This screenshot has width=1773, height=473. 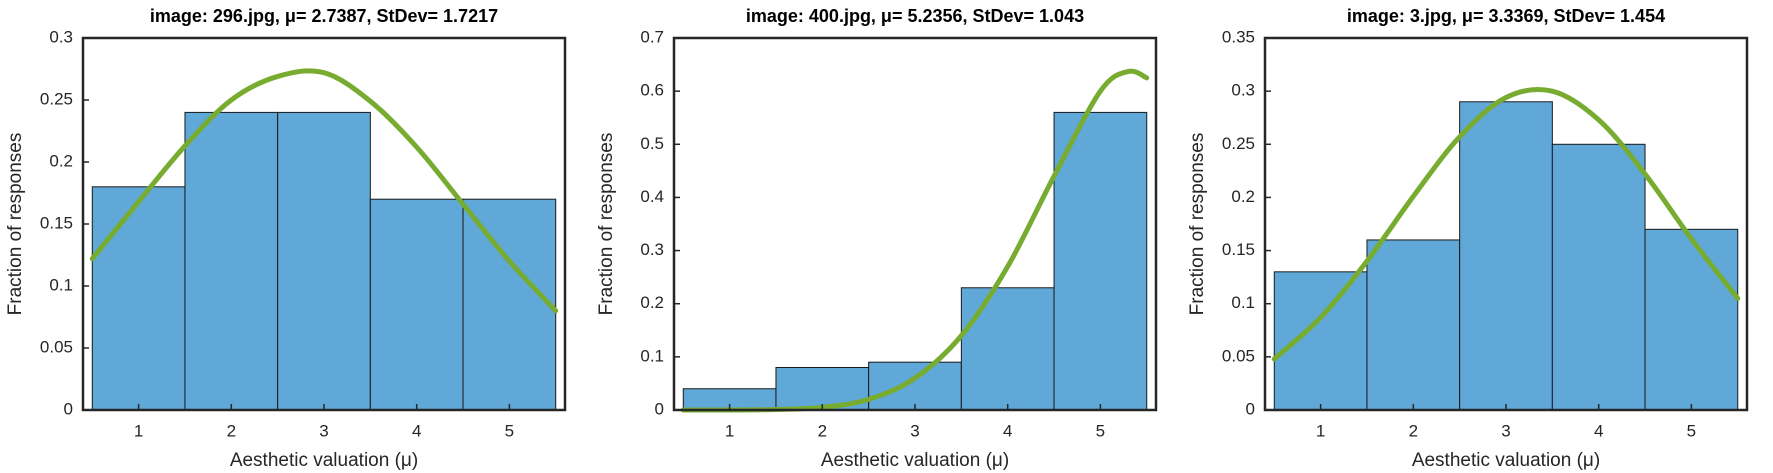 What do you see at coordinates (1238, 36) in the screenshot?
I see `y-tick-label: 0.35` at bounding box center [1238, 36].